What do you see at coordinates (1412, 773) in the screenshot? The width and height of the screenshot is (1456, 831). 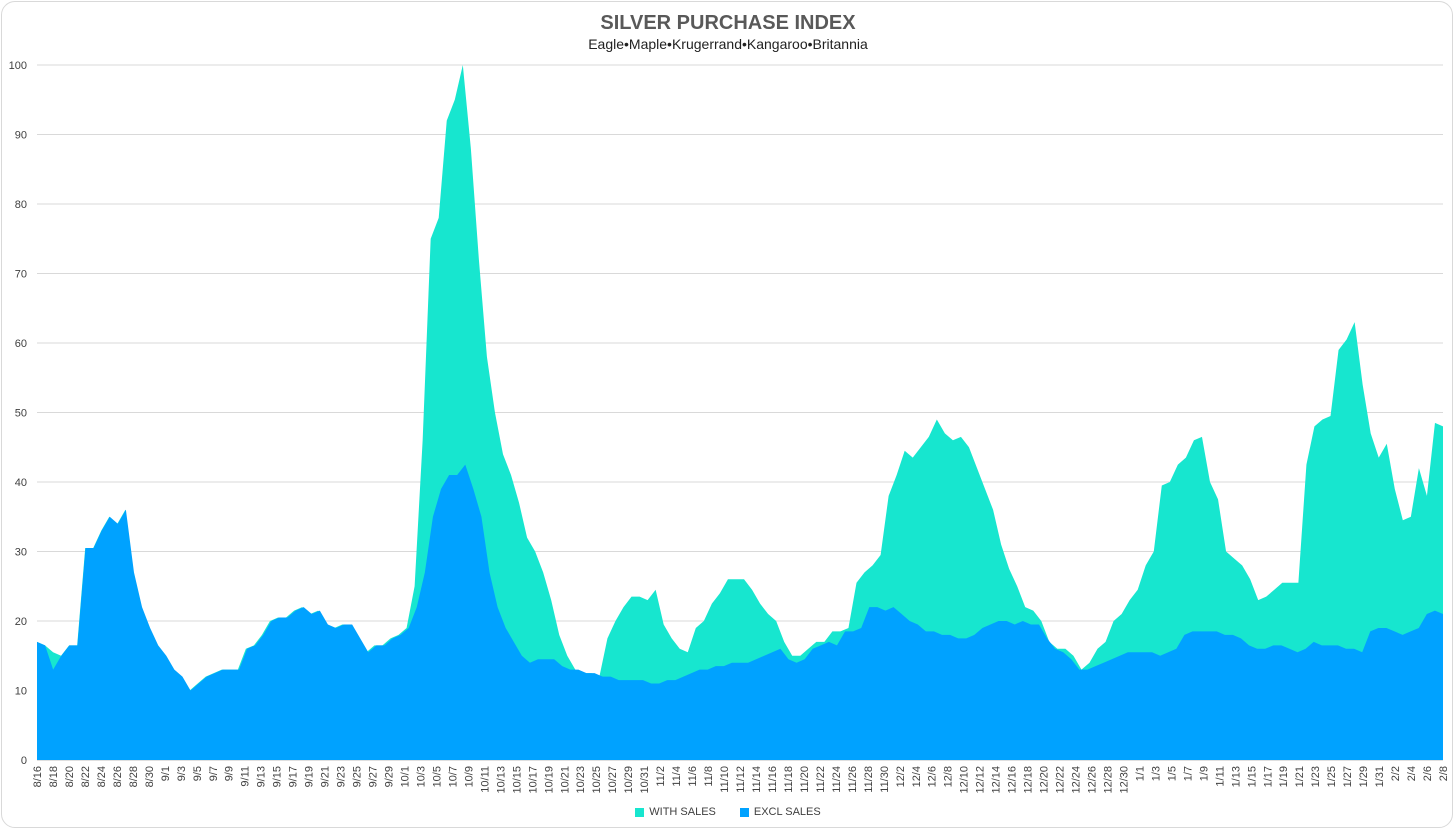 I see `x-tick-label: 2/4` at bounding box center [1412, 773].